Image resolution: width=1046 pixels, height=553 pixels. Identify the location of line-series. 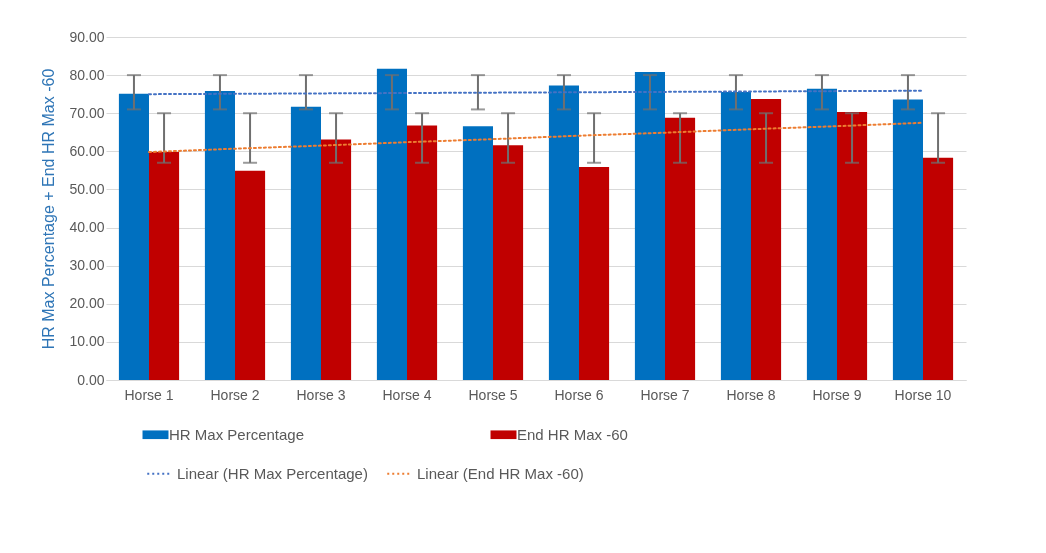
(536, 137).